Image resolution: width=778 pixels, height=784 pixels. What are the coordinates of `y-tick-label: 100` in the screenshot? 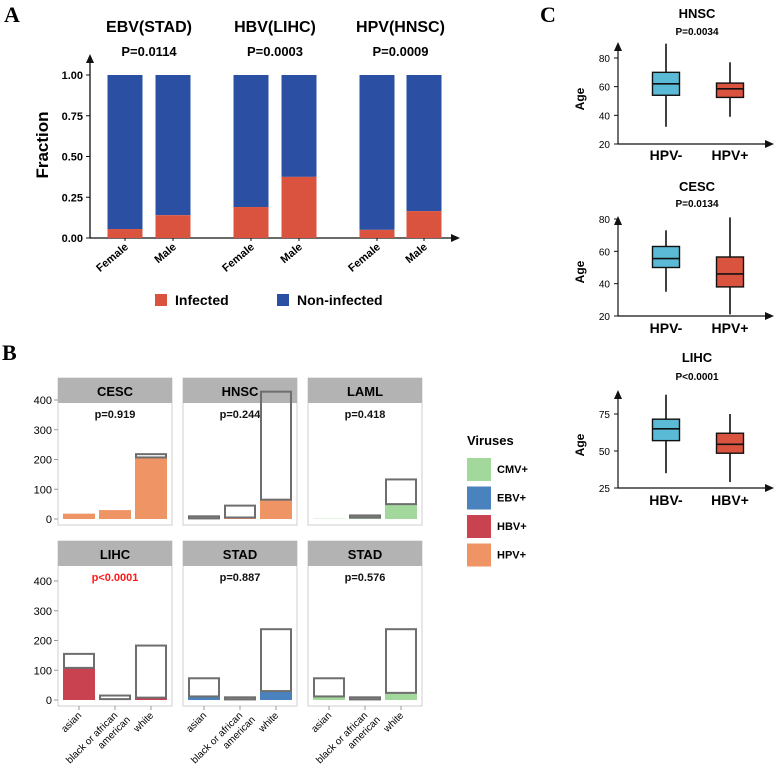 It's located at (43, 490).